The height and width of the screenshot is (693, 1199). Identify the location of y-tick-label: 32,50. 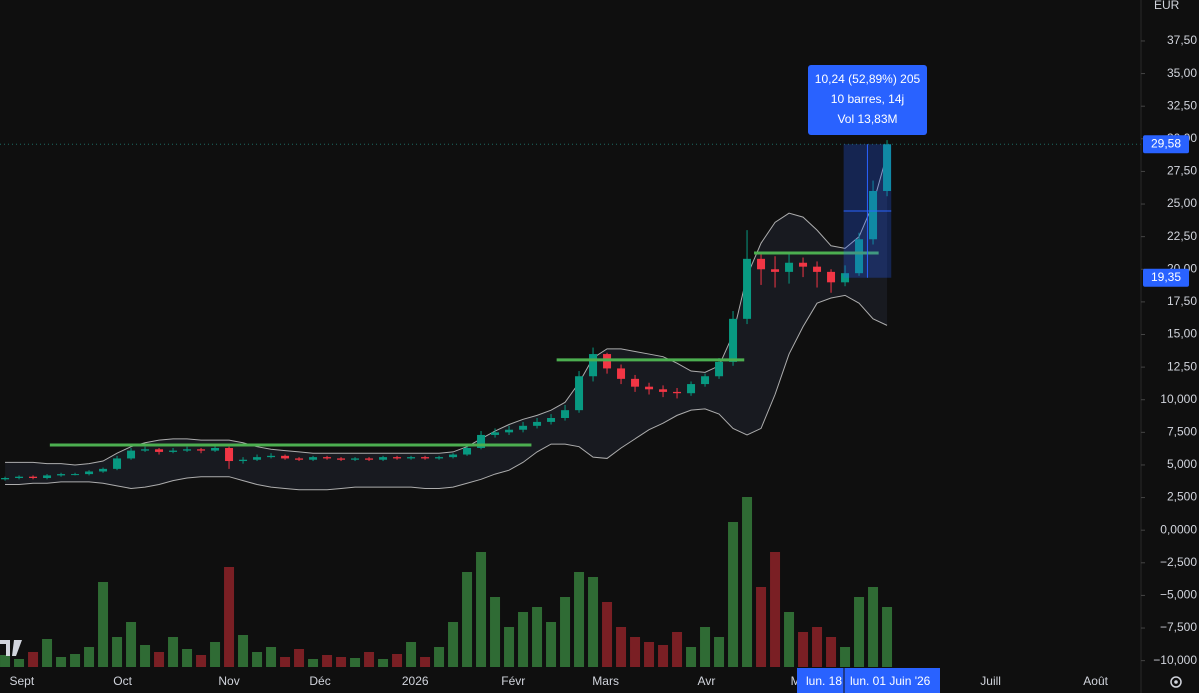
(1182, 105).